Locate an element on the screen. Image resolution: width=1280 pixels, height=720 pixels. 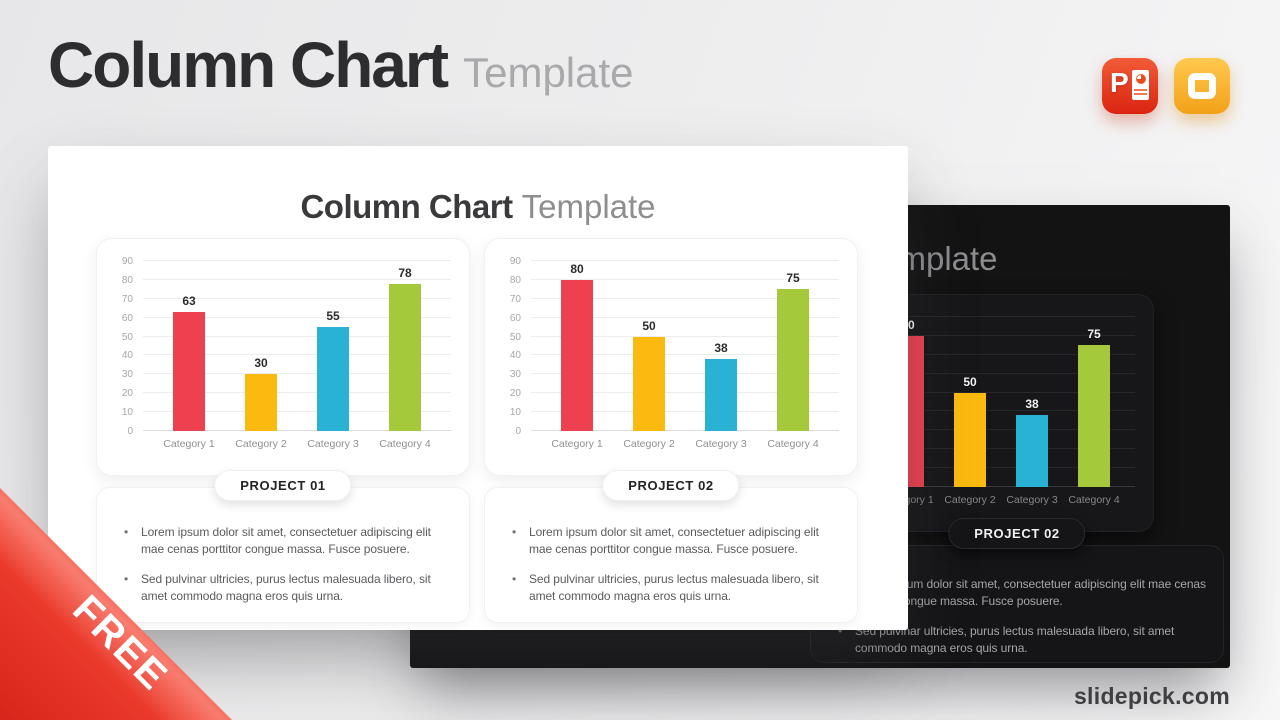
bars-layer: 63 30 55 78 is located at coordinates (297, 346).